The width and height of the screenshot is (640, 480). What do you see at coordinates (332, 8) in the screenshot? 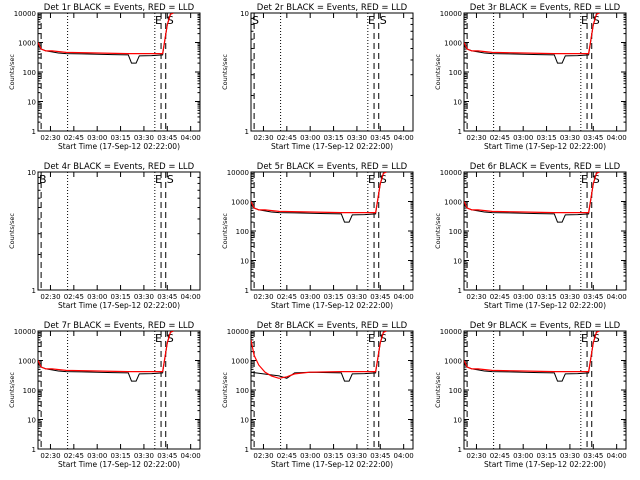
I see `chart-title: Det 2r BLACK = Events, RED = LLD` at bounding box center [332, 8].